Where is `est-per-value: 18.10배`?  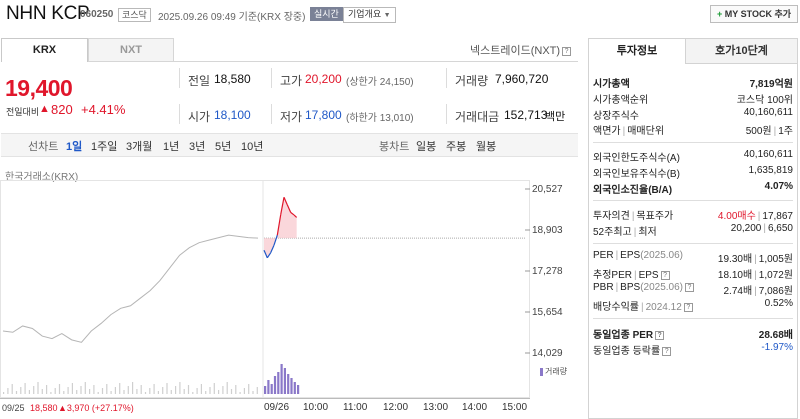
est-per-value: 18.10배 is located at coordinates (735, 275).